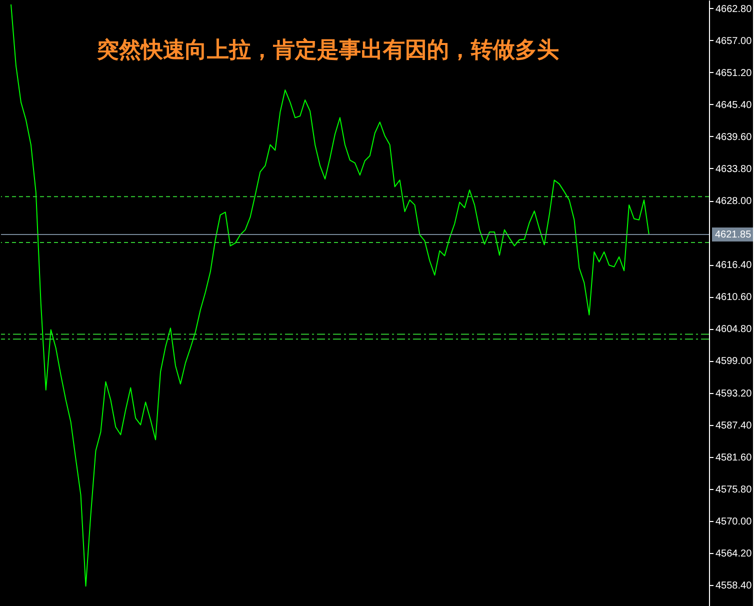 The image size is (754, 606). Describe the element at coordinates (734, 266) in the screenshot. I see `y-tick-label: 4616.40` at that location.